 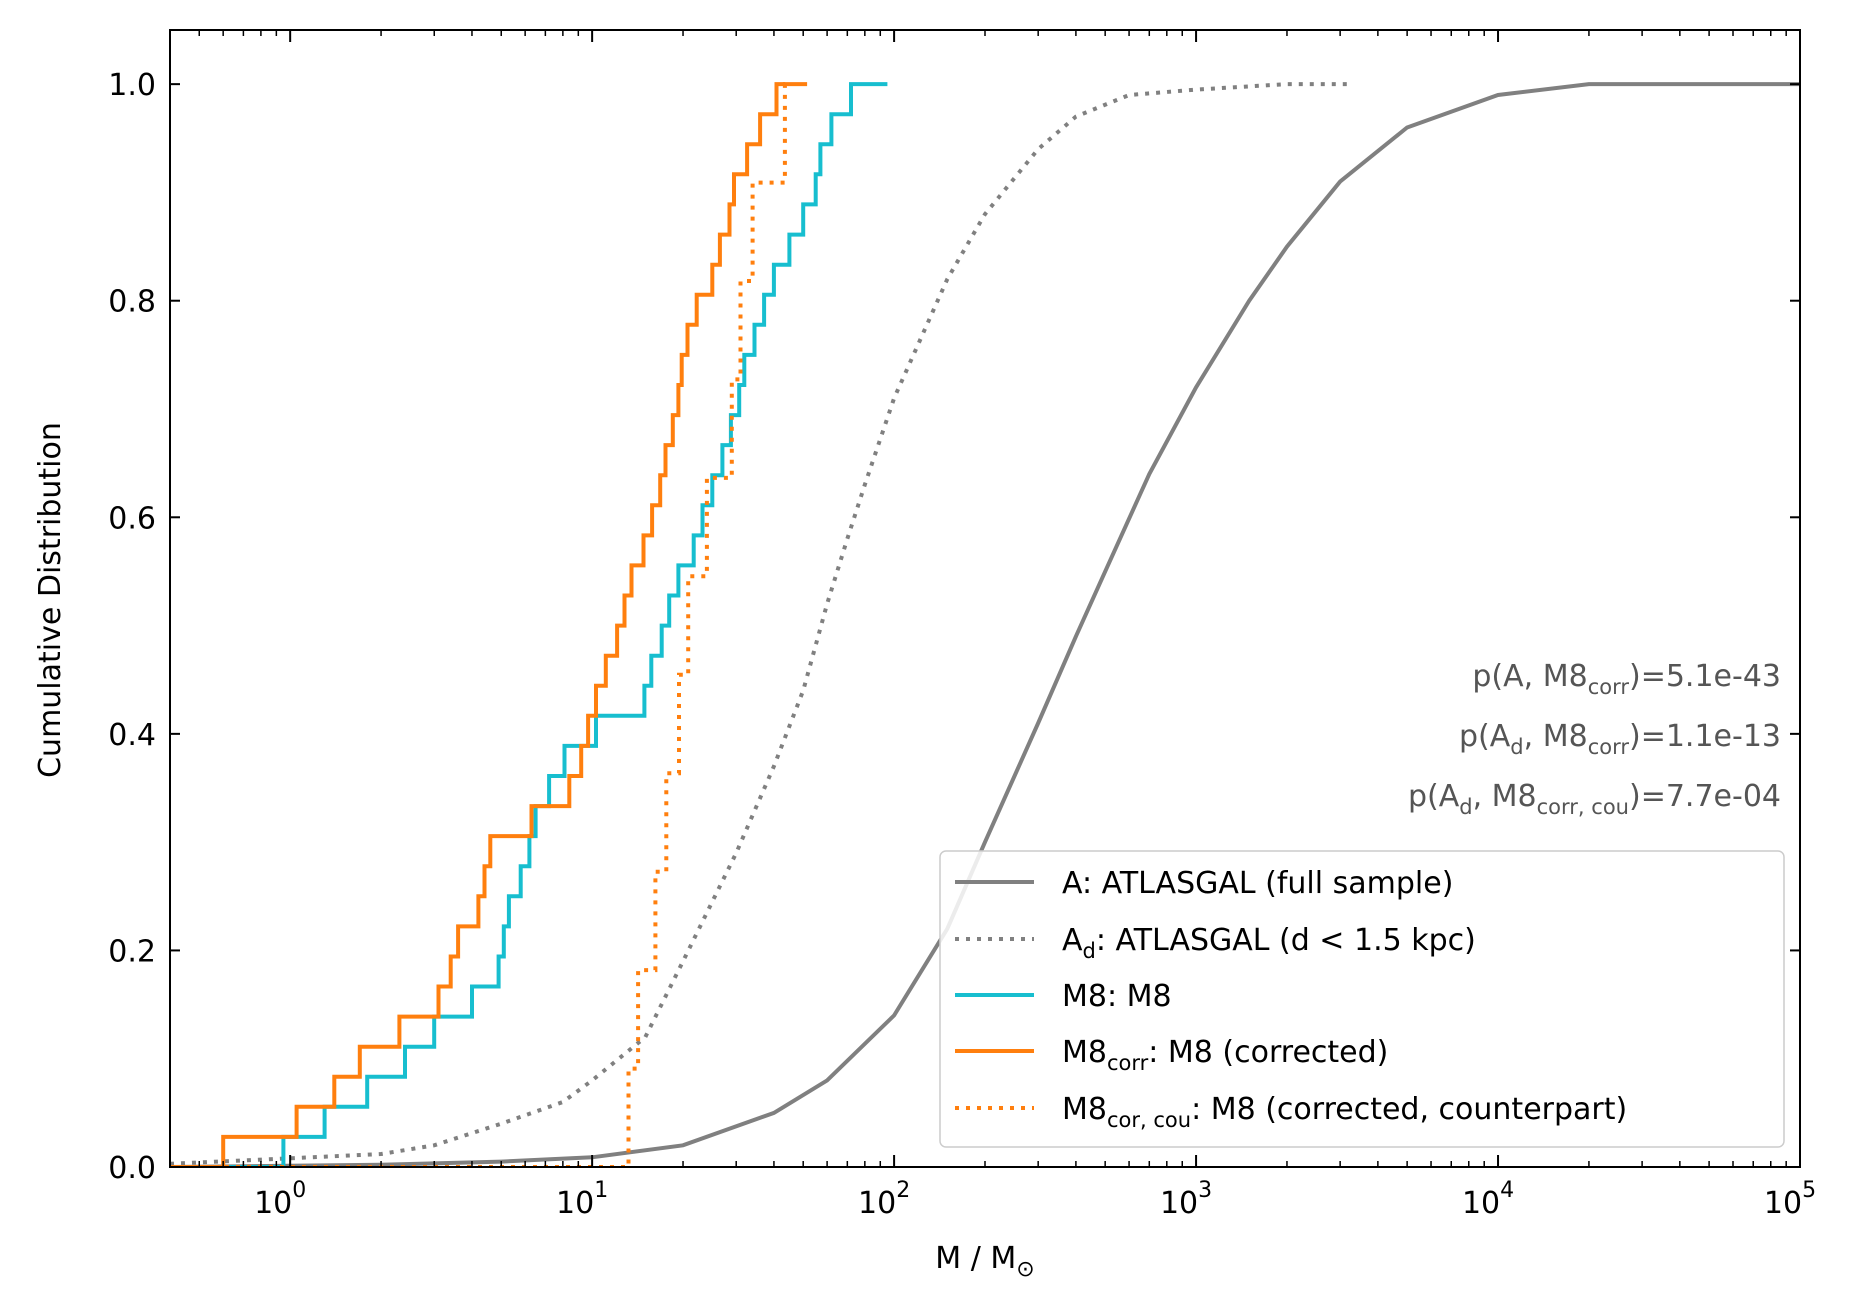 I want to click on p-value-annotation: p(A, M8corr)=5.1e-43, so click(x=1626, y=679).